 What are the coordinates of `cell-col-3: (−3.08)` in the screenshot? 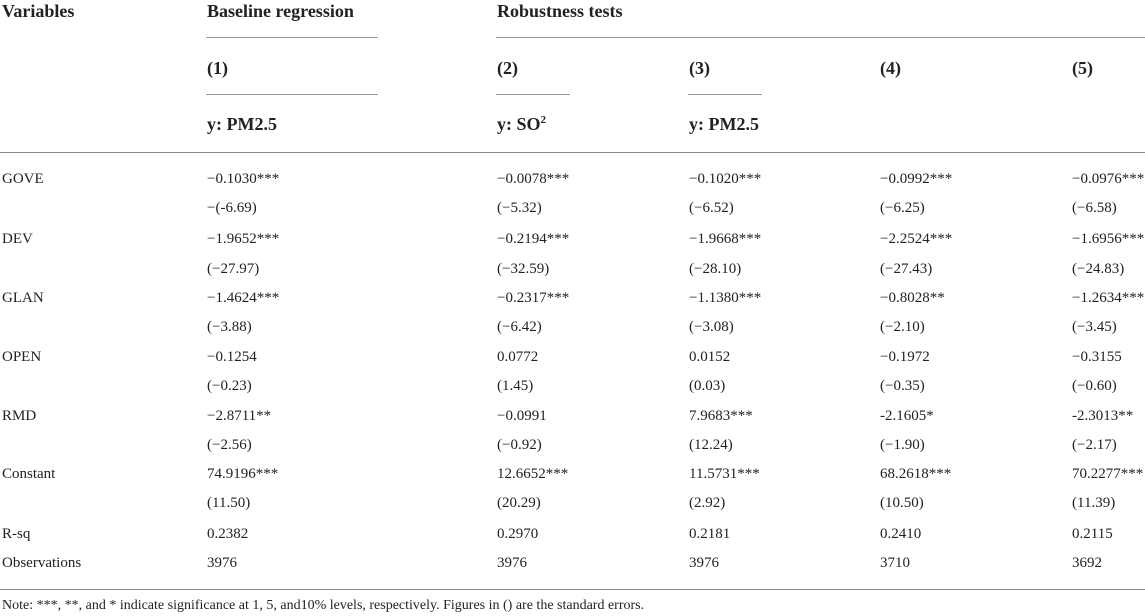 It's located at (711, 327).